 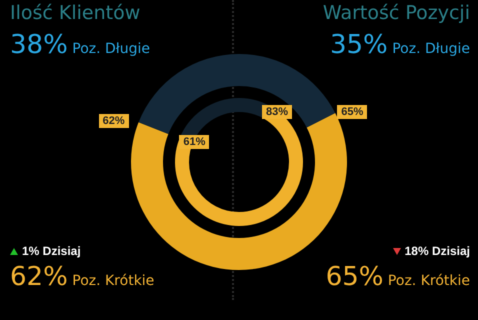 I want to click on data-label: 83%, so click(x=277, y=111).